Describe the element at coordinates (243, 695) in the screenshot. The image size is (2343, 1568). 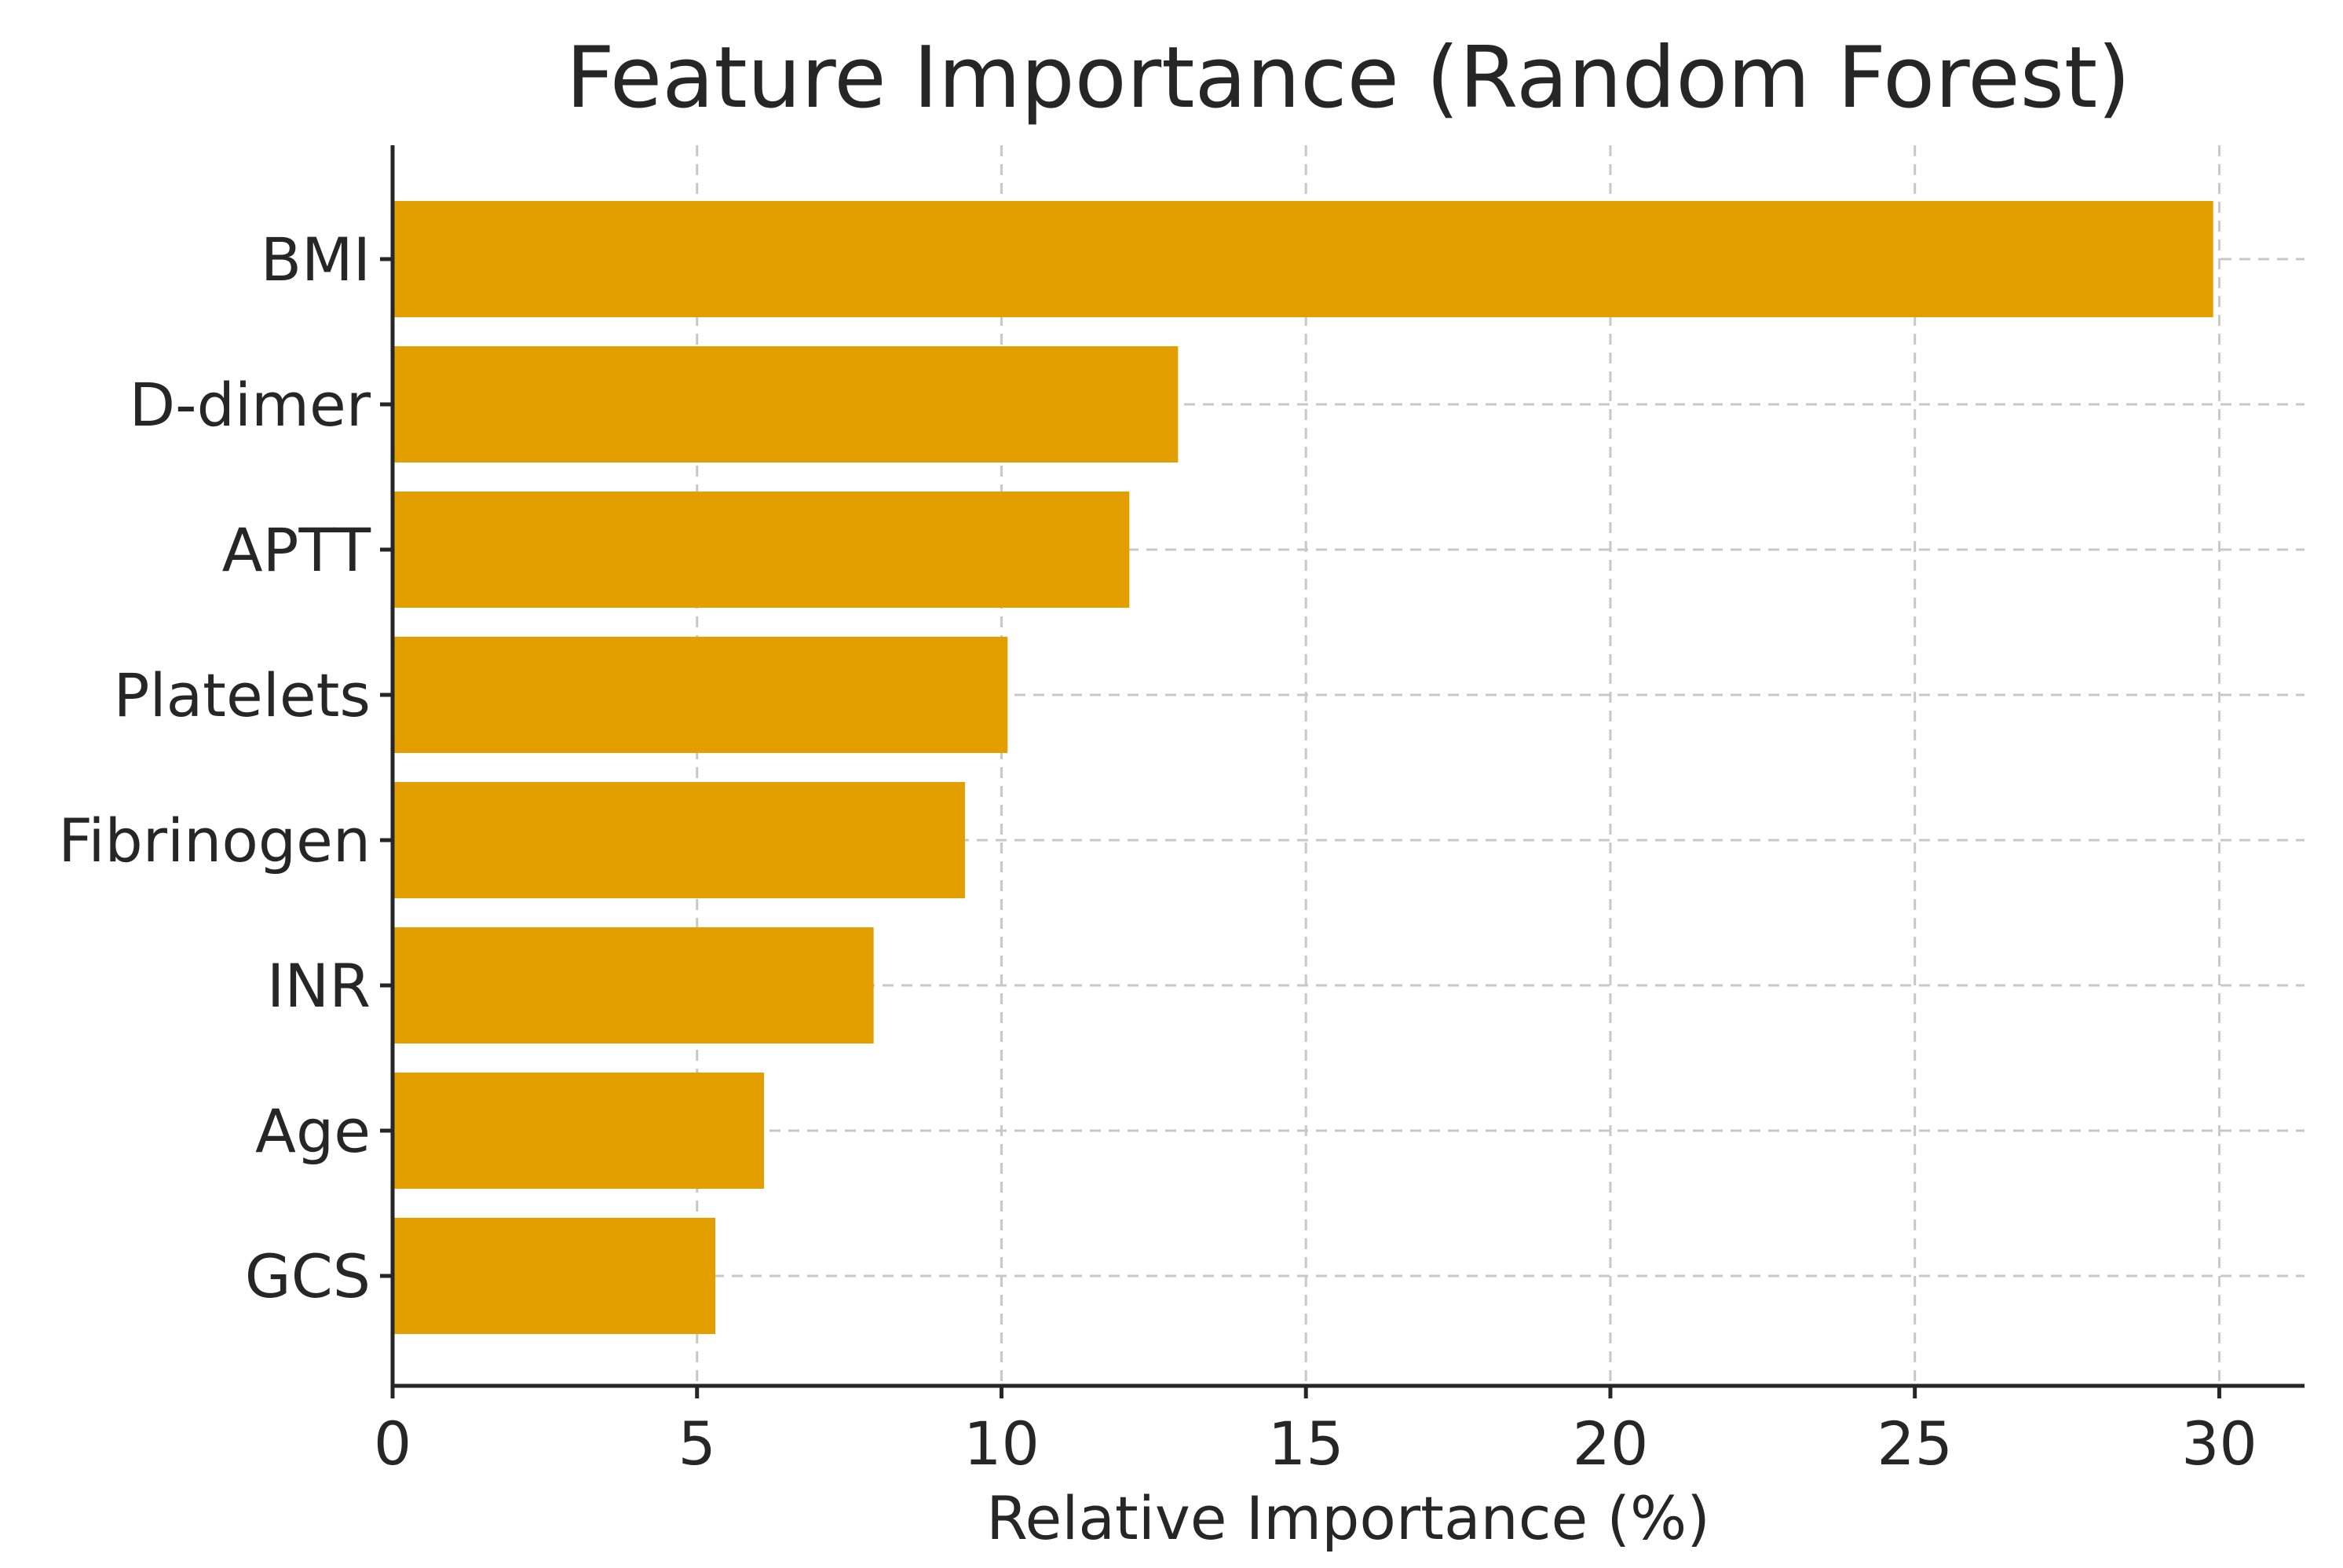
I see `y-tick-label: Platelets` at that location.